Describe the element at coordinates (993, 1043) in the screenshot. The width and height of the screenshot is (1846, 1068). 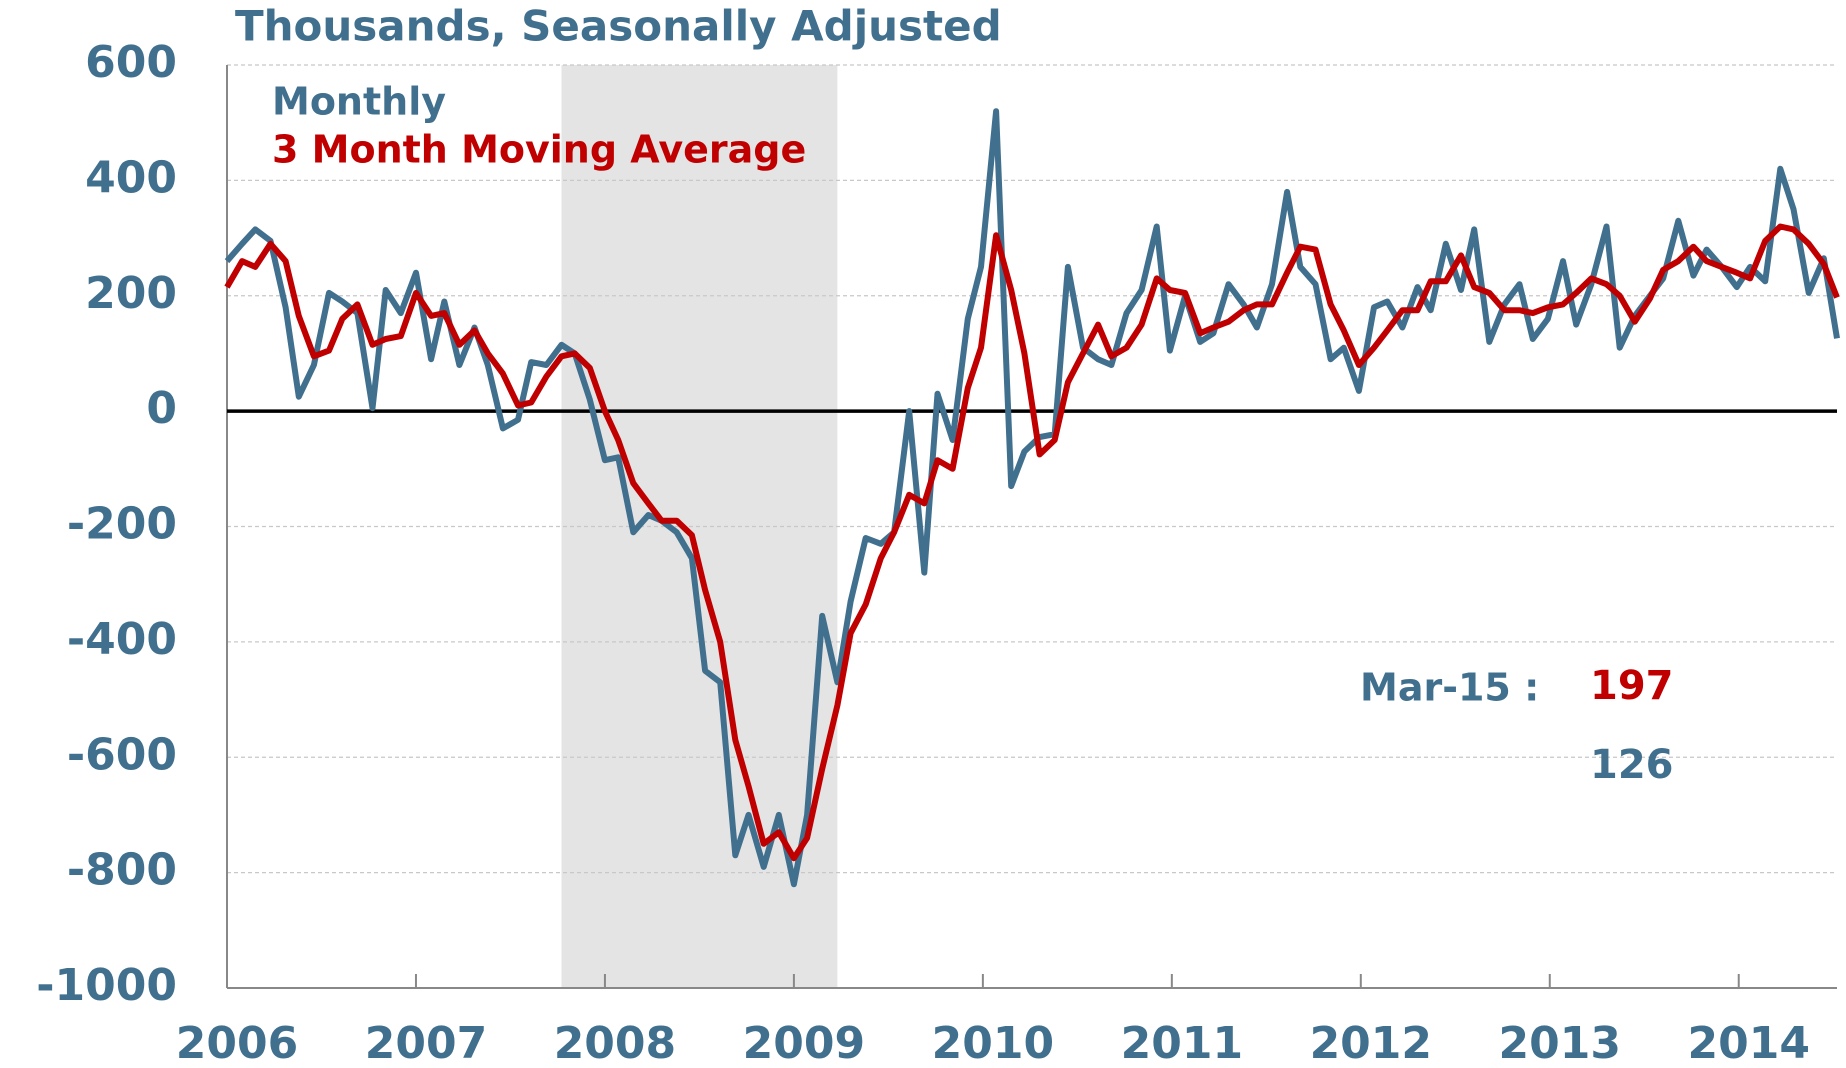
I see `x-tick-label: 2010` at that location.